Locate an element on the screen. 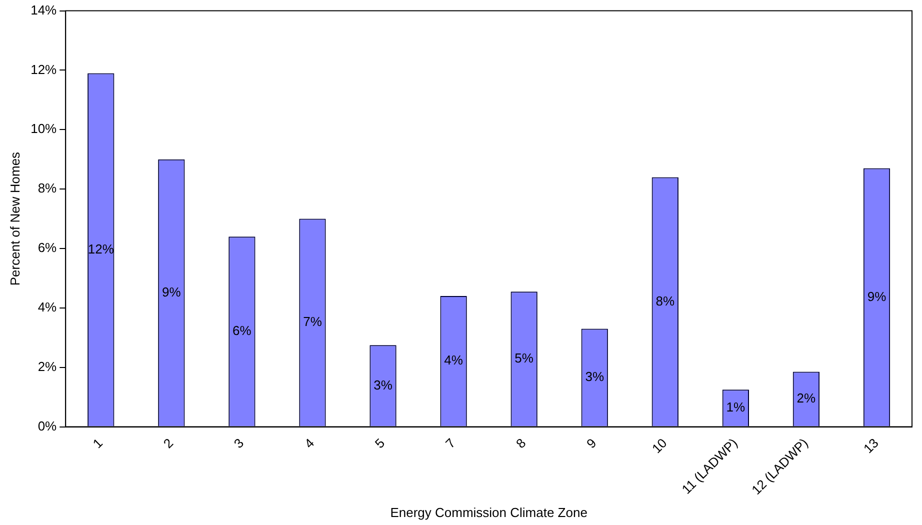  x-tick-label: 9 is located at coordinates (592, 443).